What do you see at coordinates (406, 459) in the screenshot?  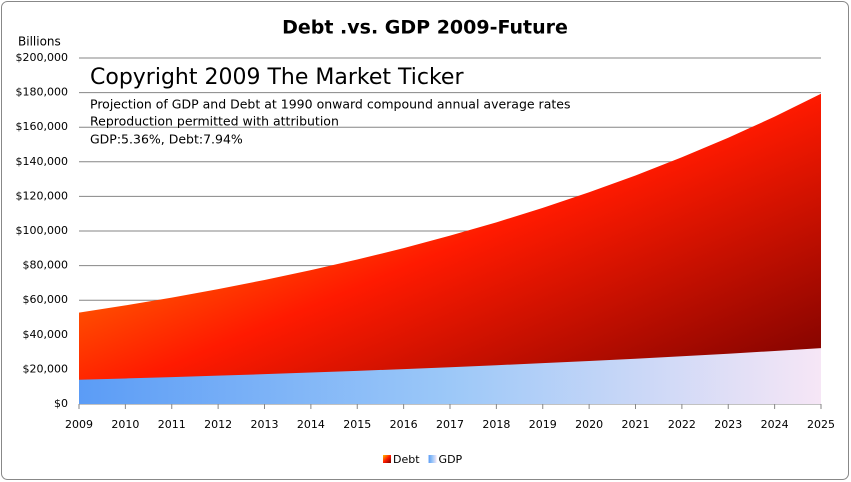 I see `legend-label: Debt` at bounding box center [406, 459].